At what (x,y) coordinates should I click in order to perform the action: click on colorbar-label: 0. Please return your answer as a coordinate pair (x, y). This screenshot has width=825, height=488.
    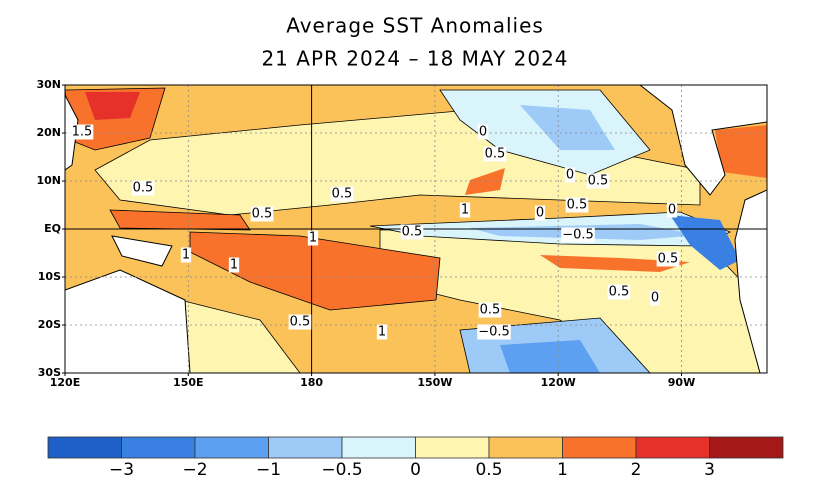
    Looking at the image, I should click on (415, 470).